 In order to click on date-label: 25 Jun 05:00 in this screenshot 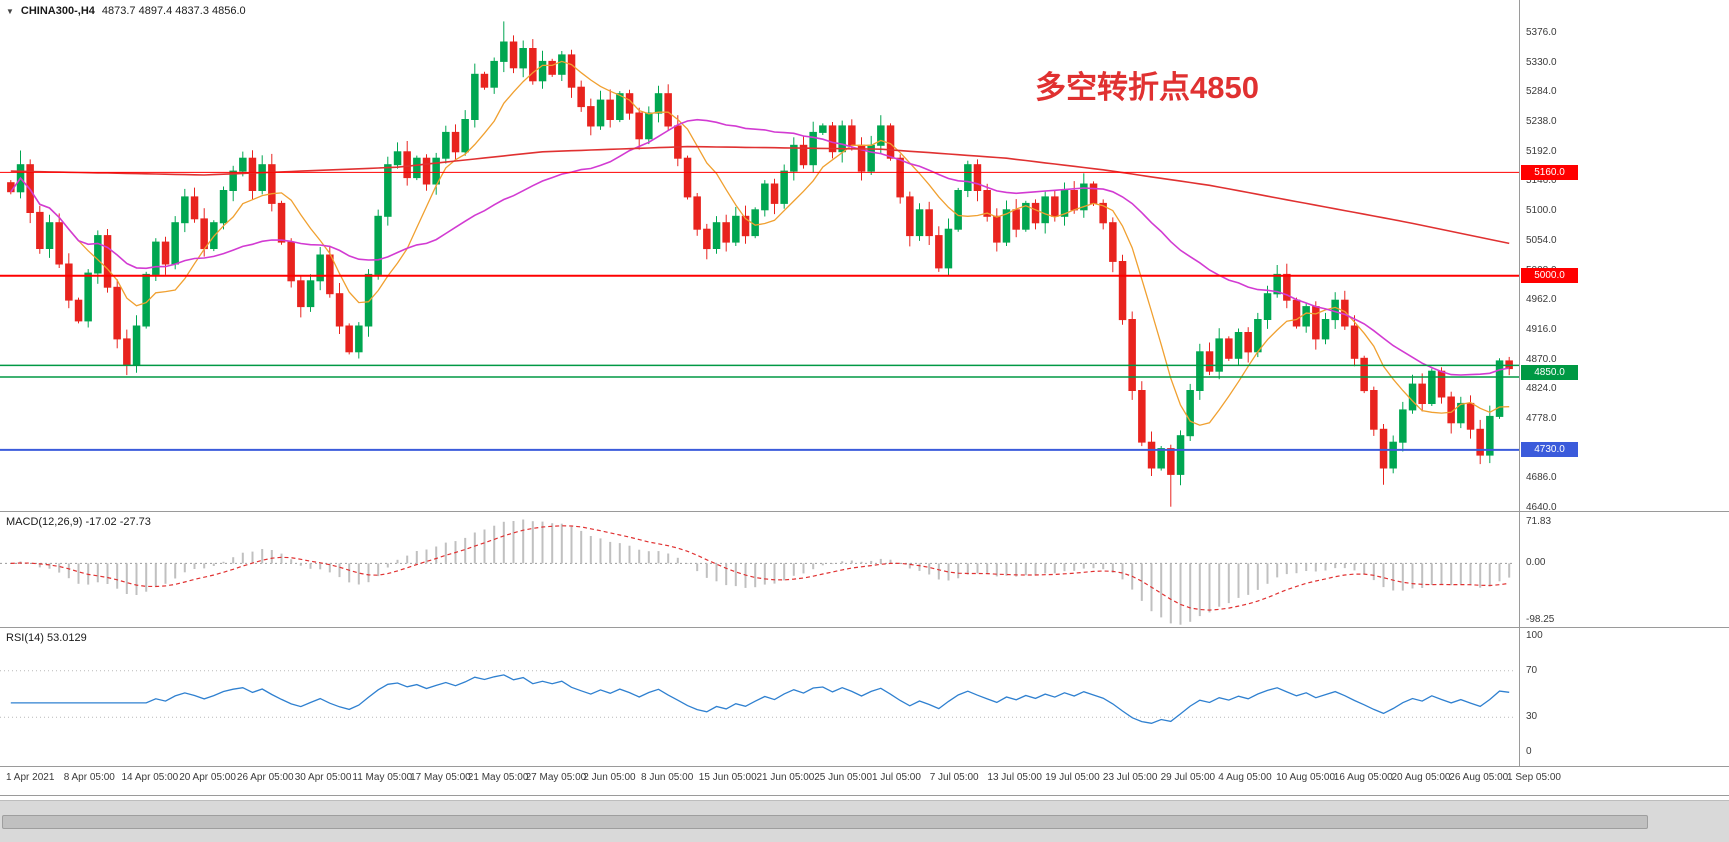, I will do `click(843, 777)`.